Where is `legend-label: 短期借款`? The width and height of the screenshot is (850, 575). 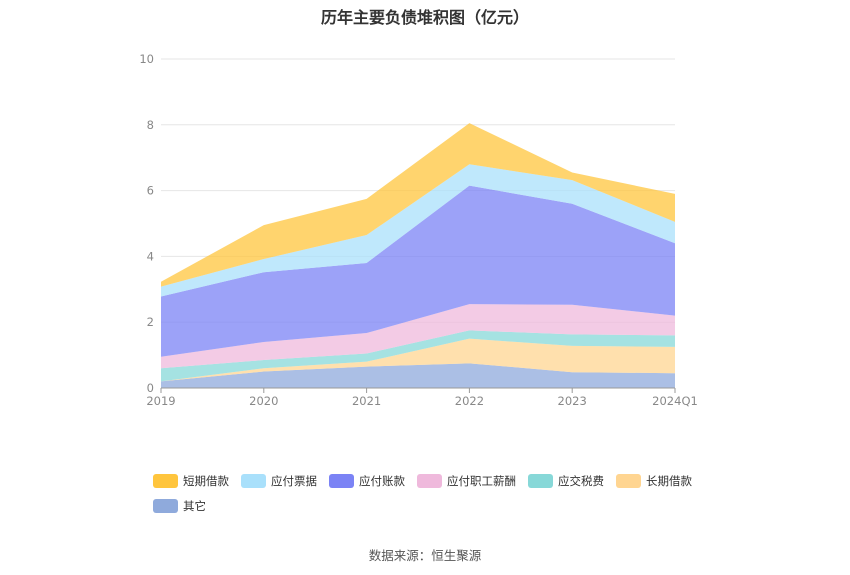
legend-label: 短期借款 is located at coordinates (206, 481).